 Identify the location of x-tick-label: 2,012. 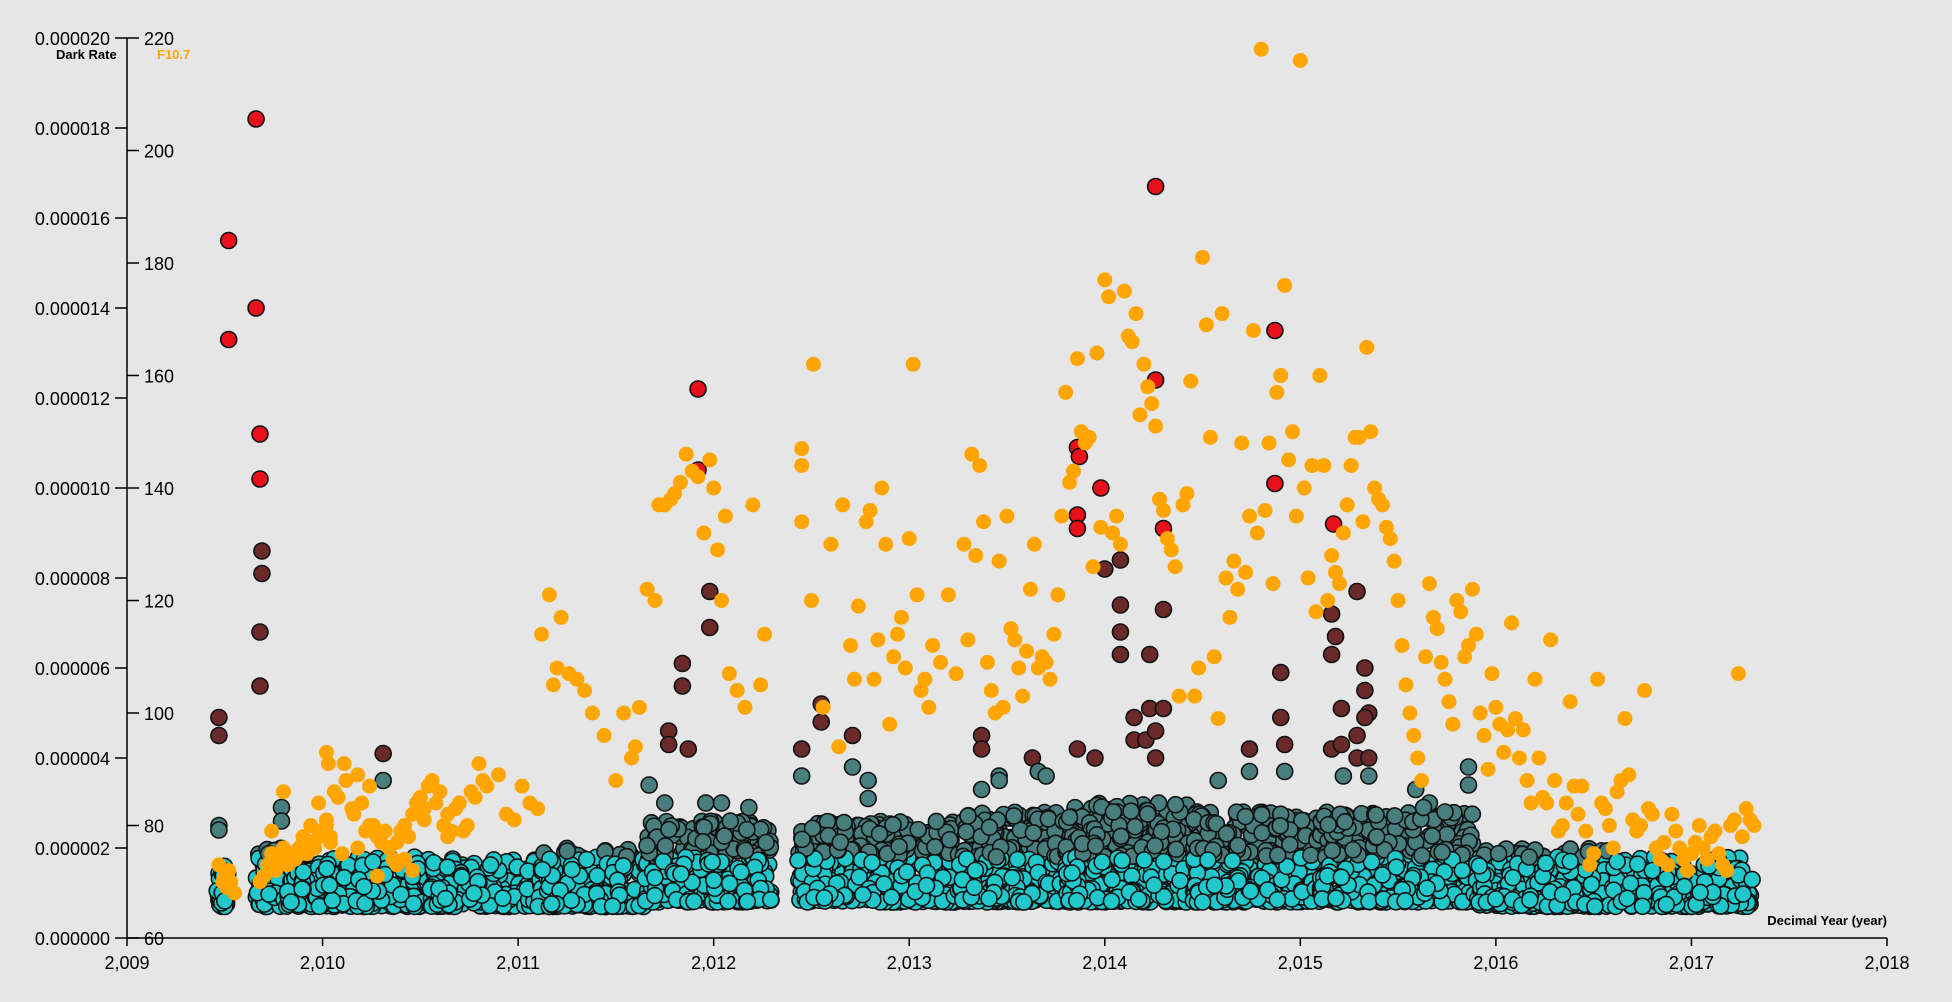
(713, 963).